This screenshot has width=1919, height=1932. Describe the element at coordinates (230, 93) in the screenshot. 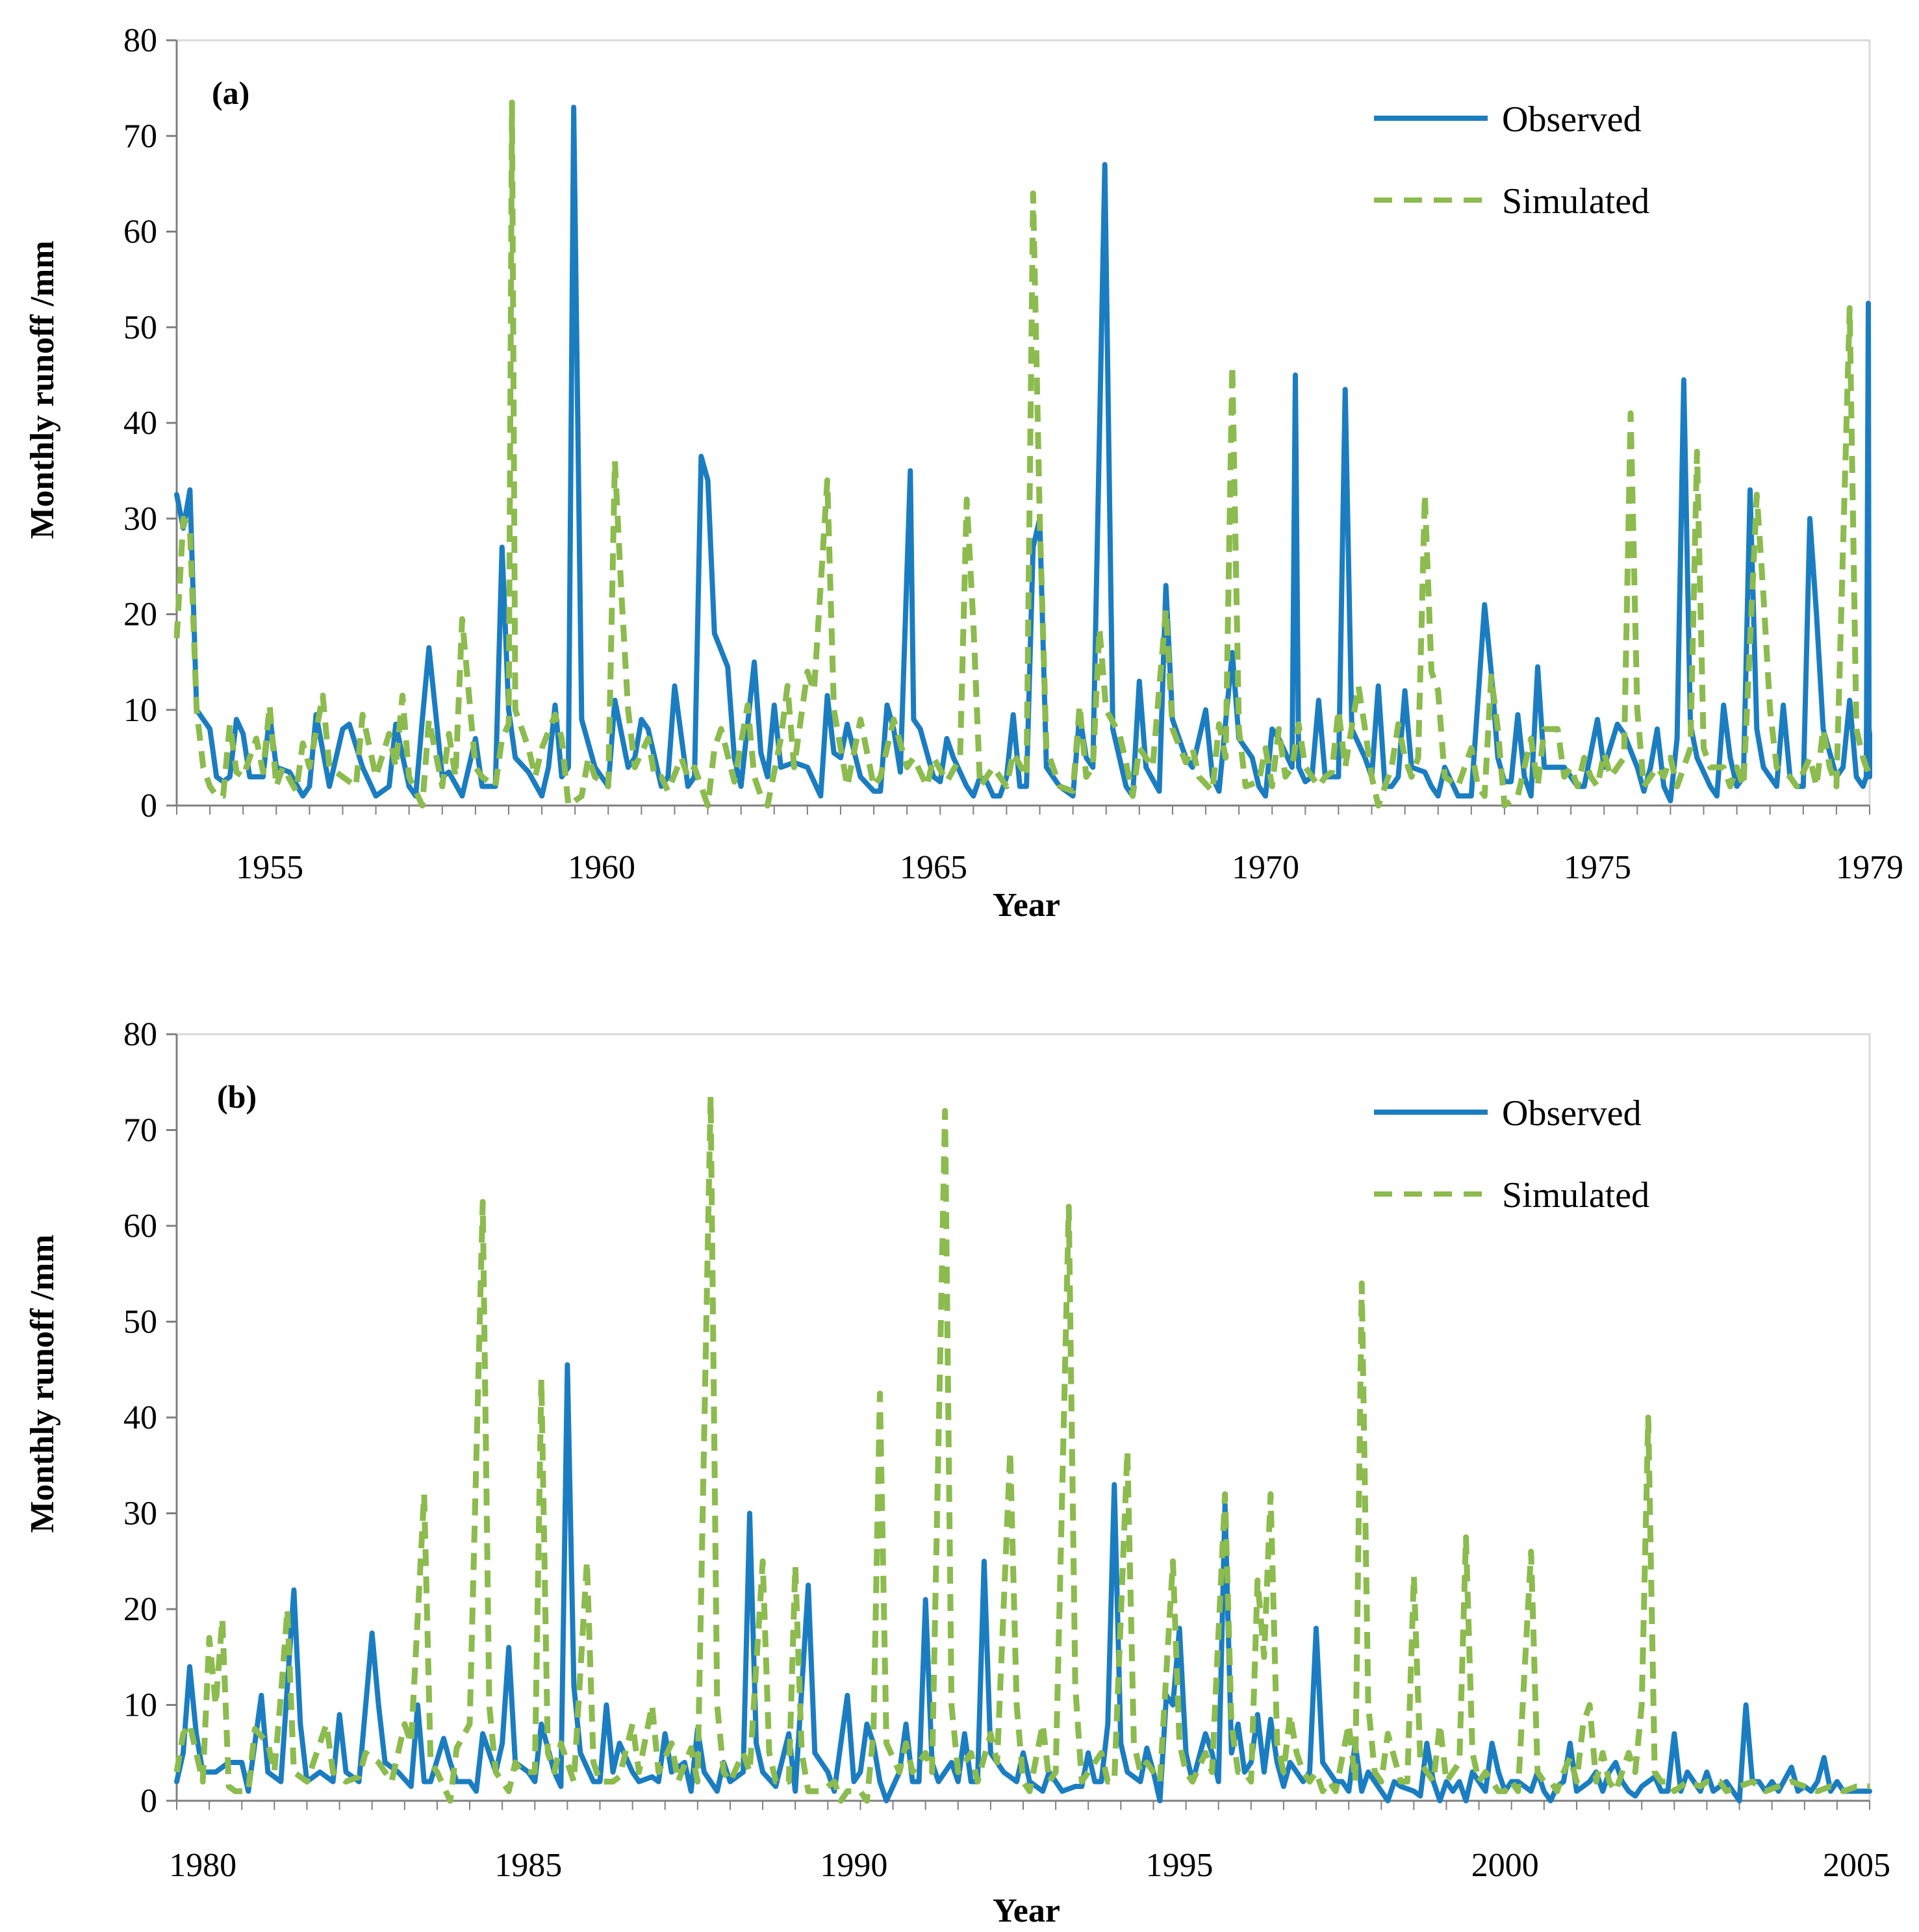

I see `panel-label: (a)` at that location.